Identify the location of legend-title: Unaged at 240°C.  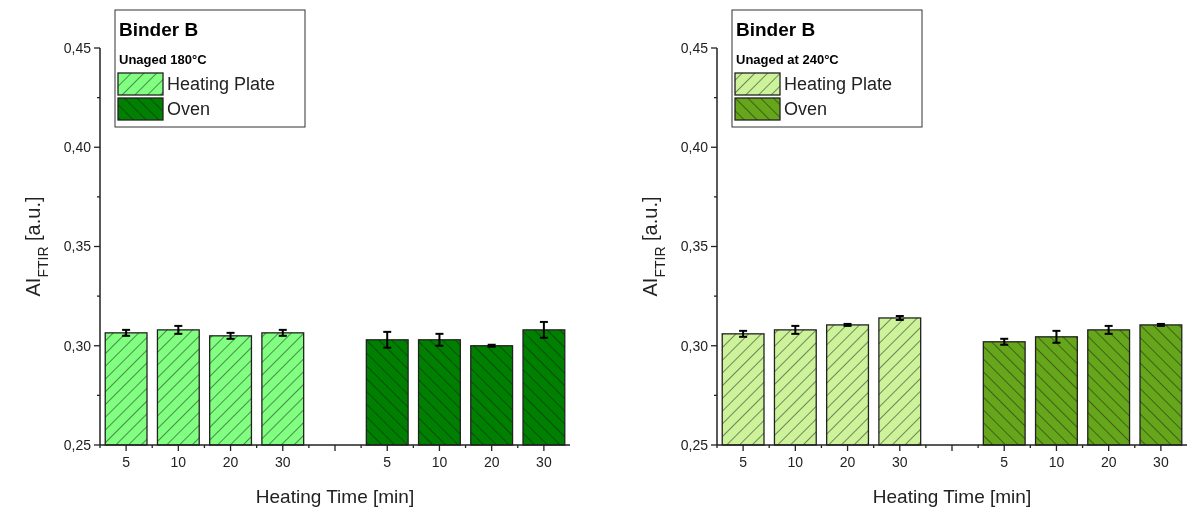
(788, 59).